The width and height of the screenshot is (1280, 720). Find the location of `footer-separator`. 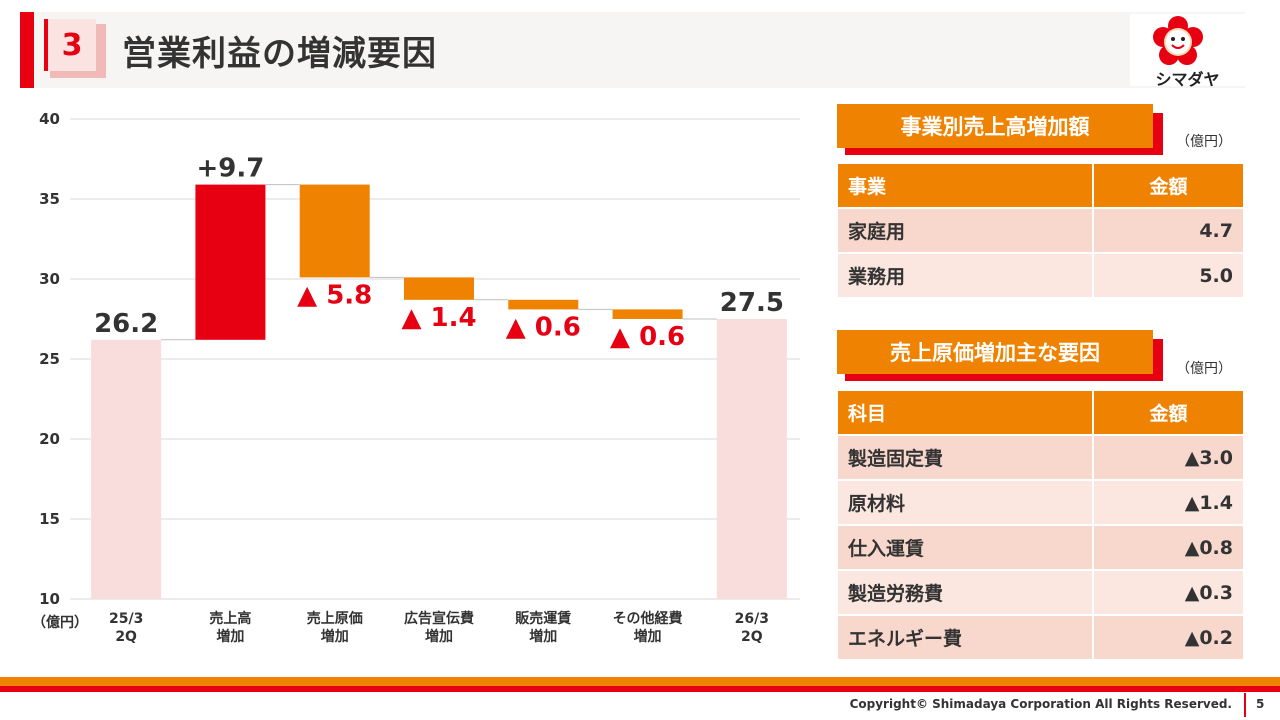

footer-separator is located at coordinates (1245, 705).